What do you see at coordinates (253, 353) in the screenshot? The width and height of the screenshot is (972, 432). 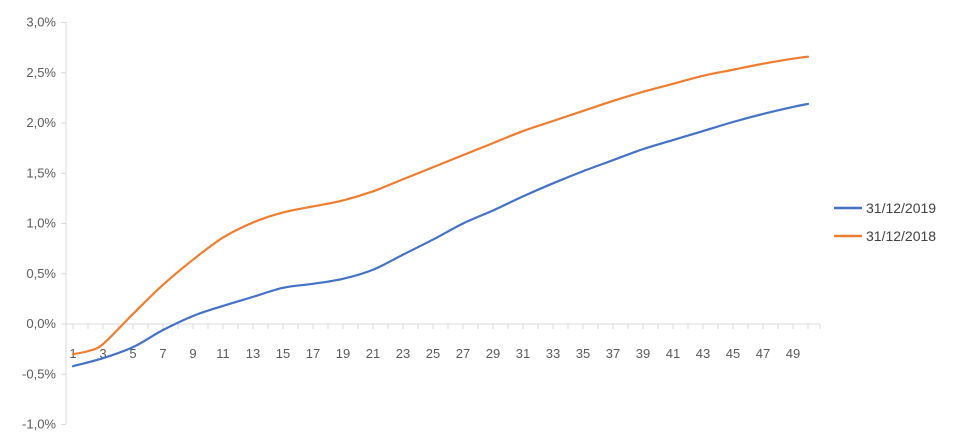 I see `x-tick-label: 13` at bounding box center [253, 353].